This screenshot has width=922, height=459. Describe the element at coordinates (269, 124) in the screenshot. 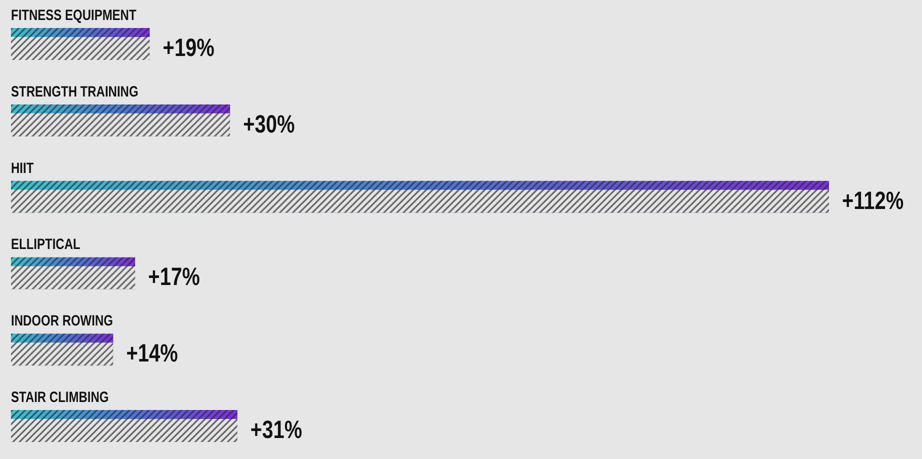

I see `data-label: +30%` at that location.